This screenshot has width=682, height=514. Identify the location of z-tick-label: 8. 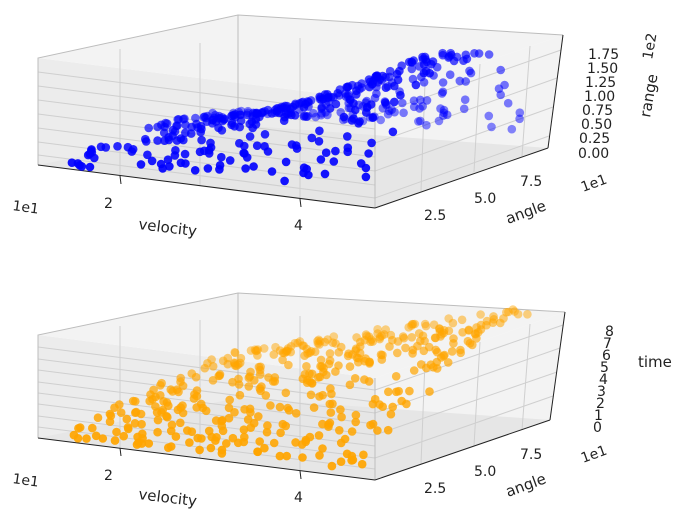
(609, 332).